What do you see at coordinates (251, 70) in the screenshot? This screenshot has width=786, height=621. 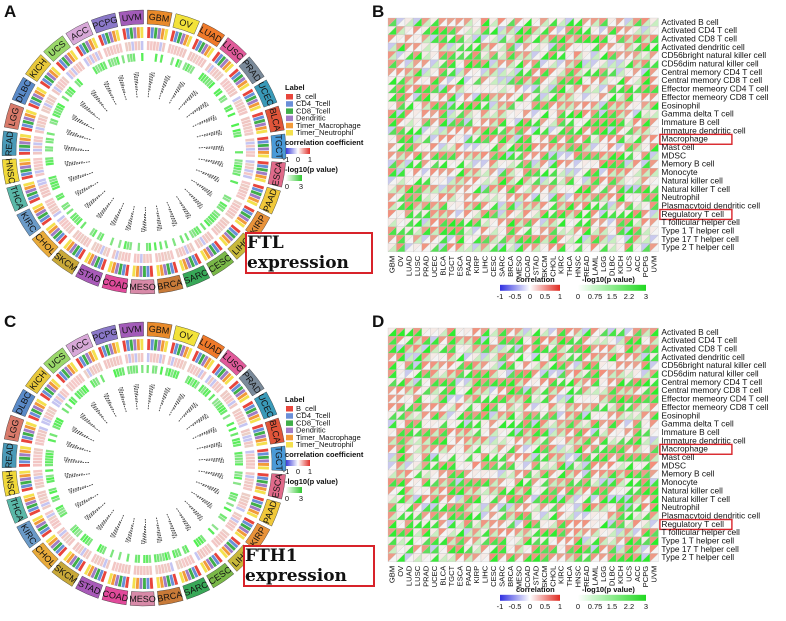 I see `ring-segment-prad` at bounding box center [251, 70].